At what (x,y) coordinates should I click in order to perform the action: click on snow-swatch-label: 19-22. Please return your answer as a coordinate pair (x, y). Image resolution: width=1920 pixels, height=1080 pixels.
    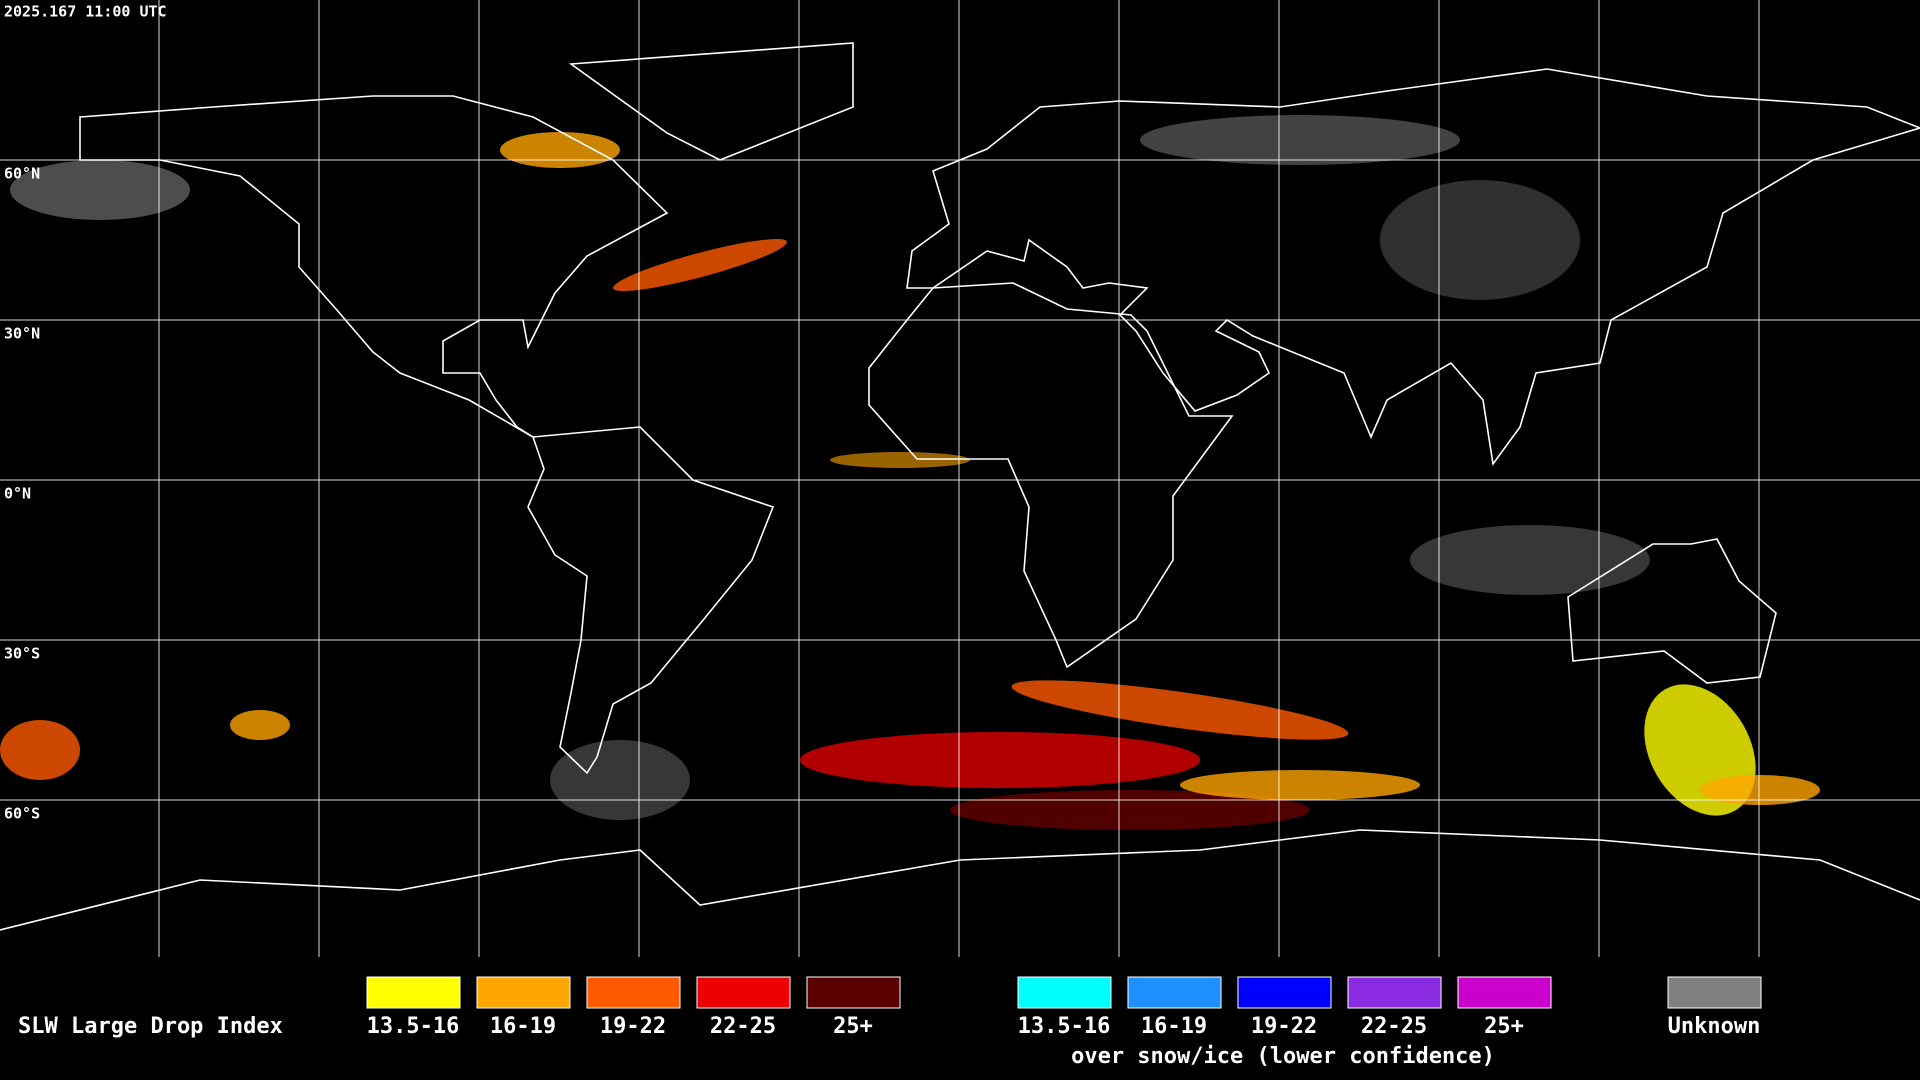
    Looking at the image, I should click on (1284, 1026).